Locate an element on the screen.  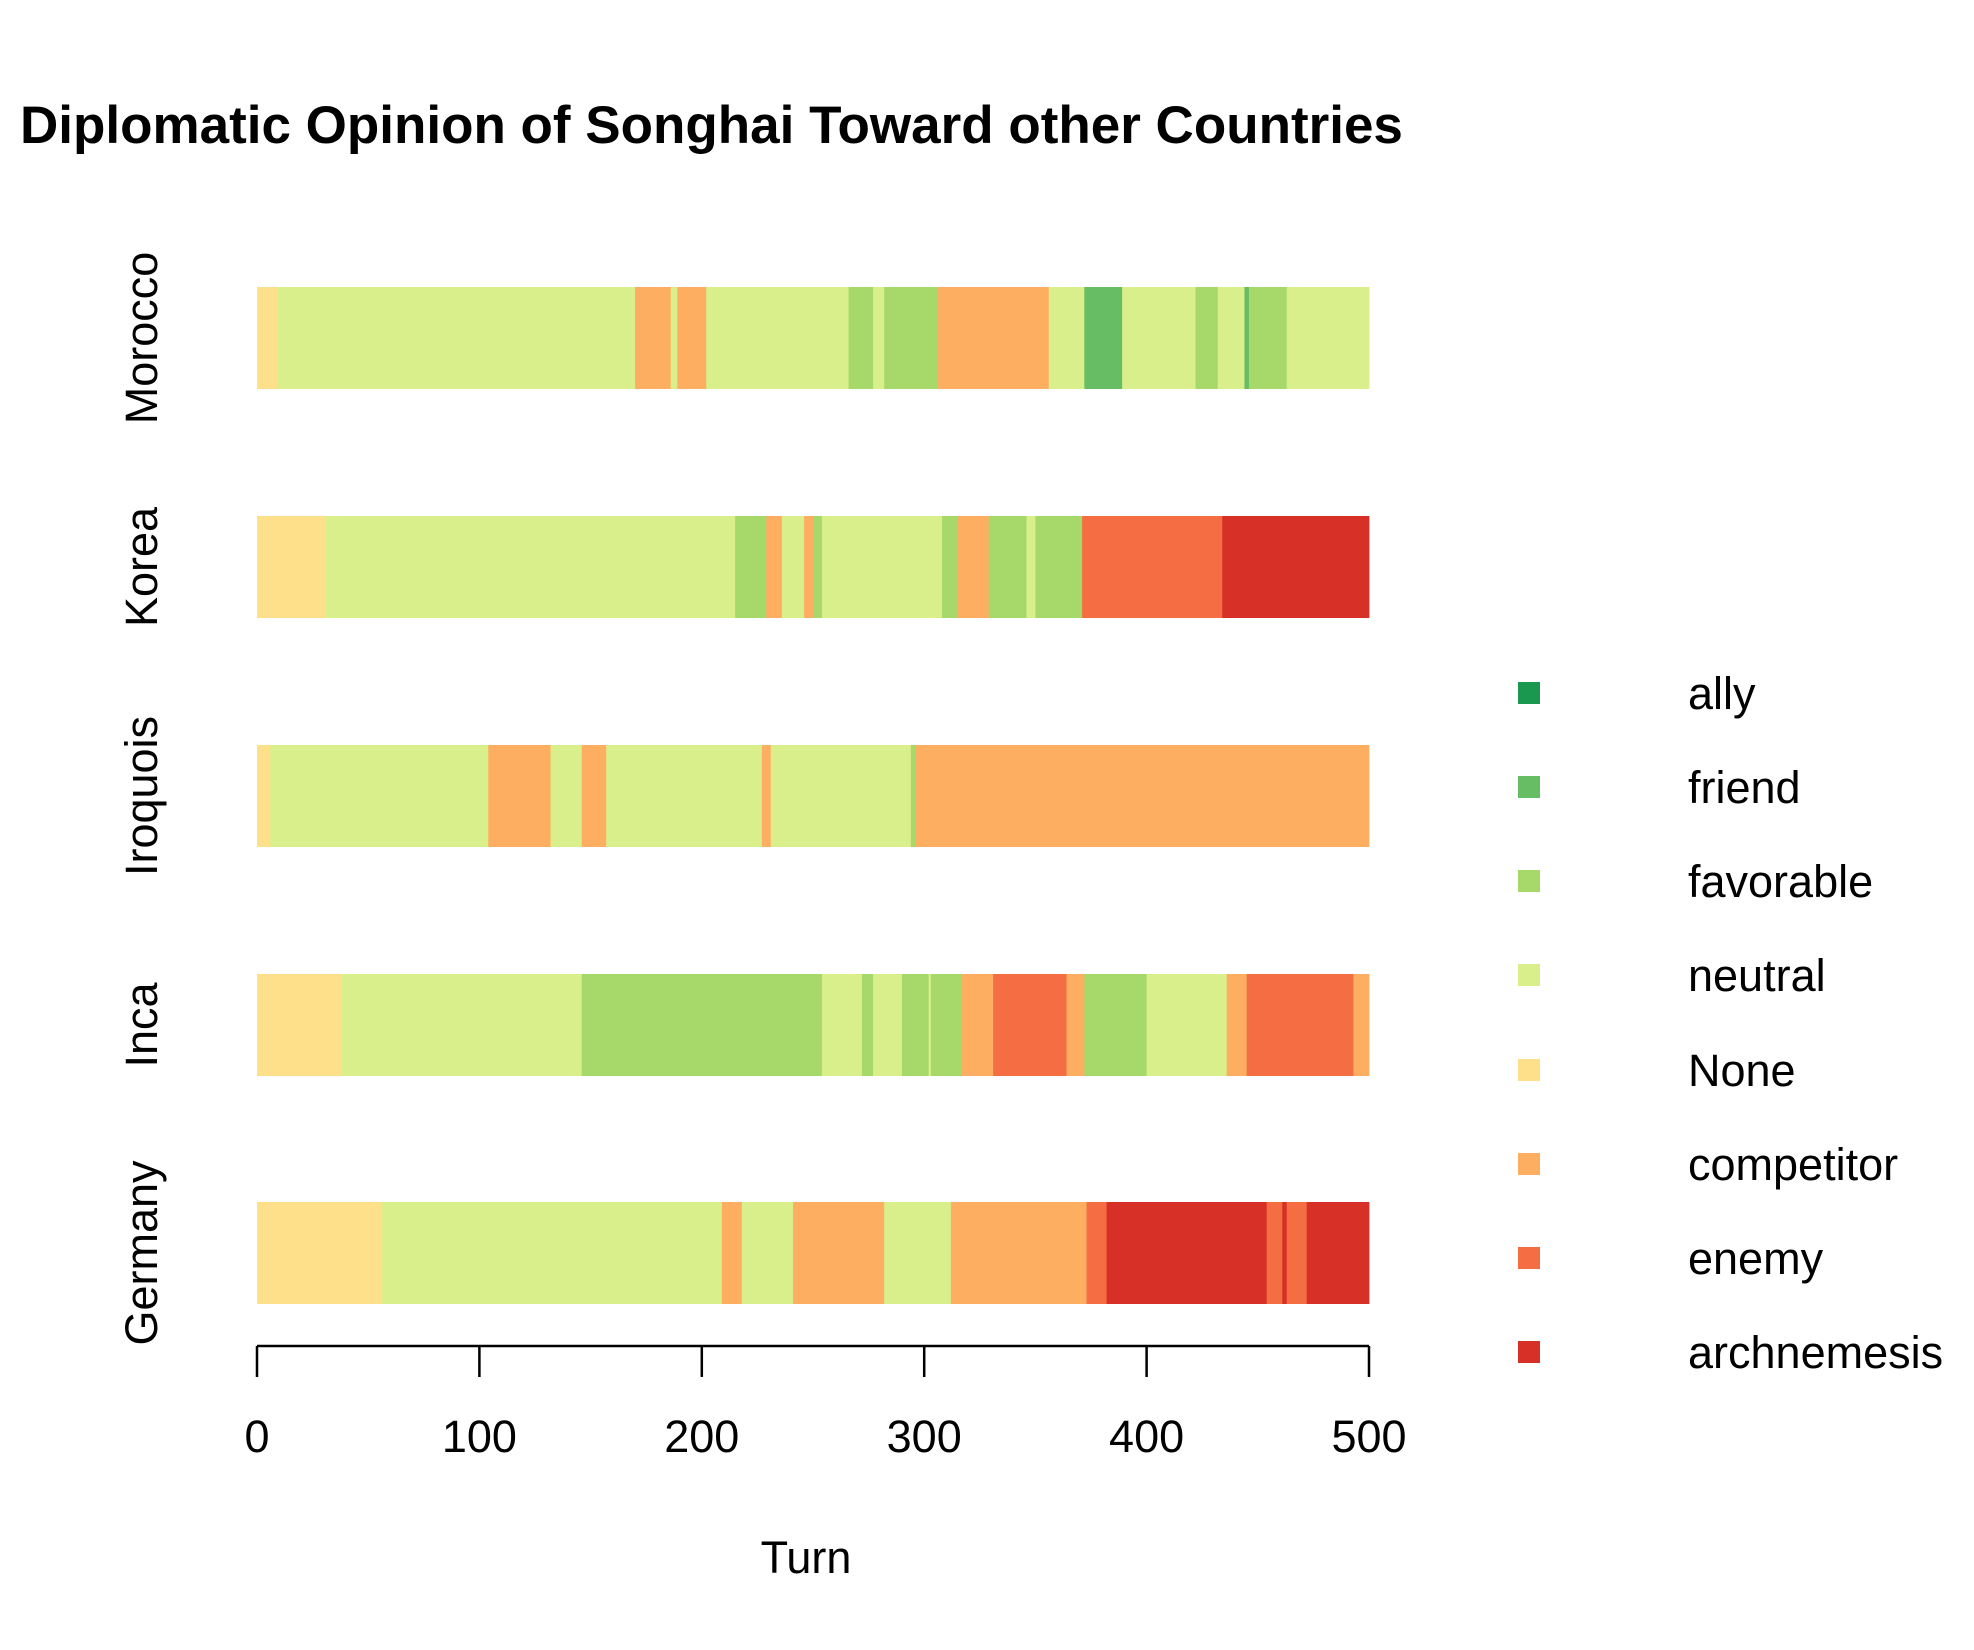
country-bar-morocco is located at coordinates (813, 338).